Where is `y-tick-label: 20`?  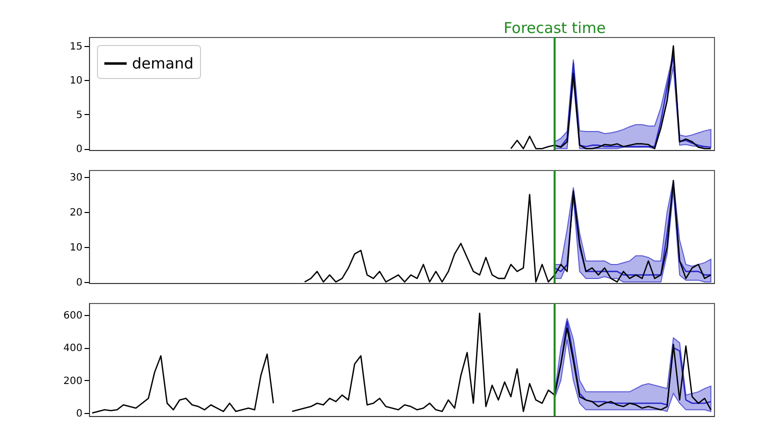
y-tick-label: 20 is located at coordinates (76, 212).